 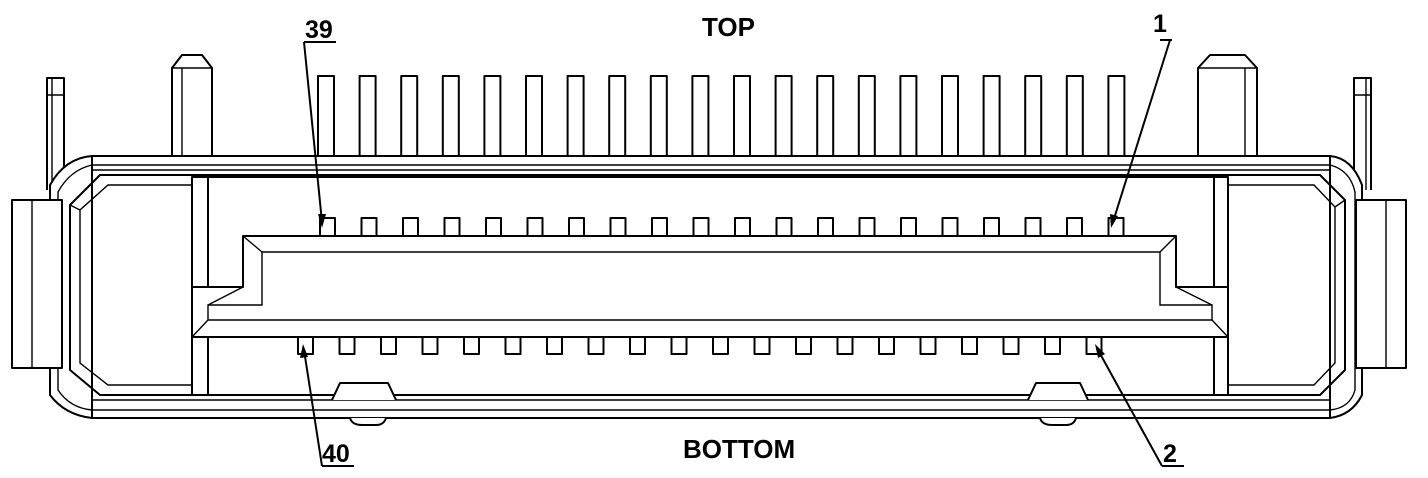 What do you see at coordinates (1058, 404) in the screenshot?
I see `bottom-right-foot` at bounding box center [1058, 404].